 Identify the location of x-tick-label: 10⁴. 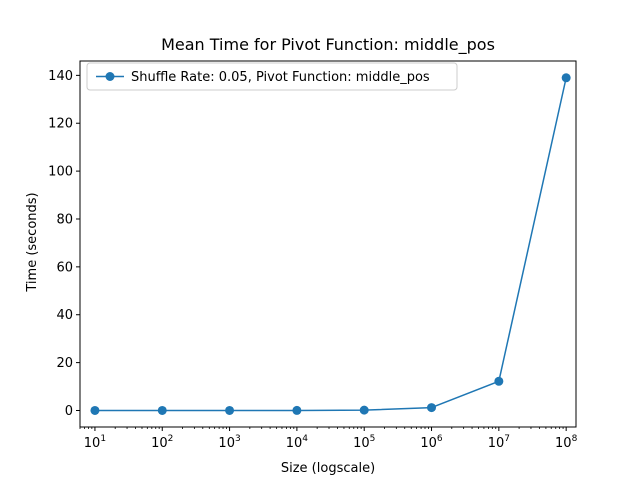
(297, 442).